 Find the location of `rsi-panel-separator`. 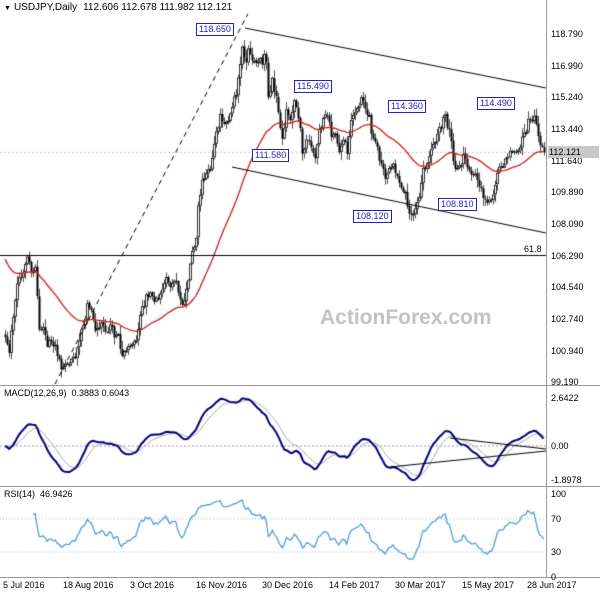

rsi-panel-separator is located at coordinates (300, 486).